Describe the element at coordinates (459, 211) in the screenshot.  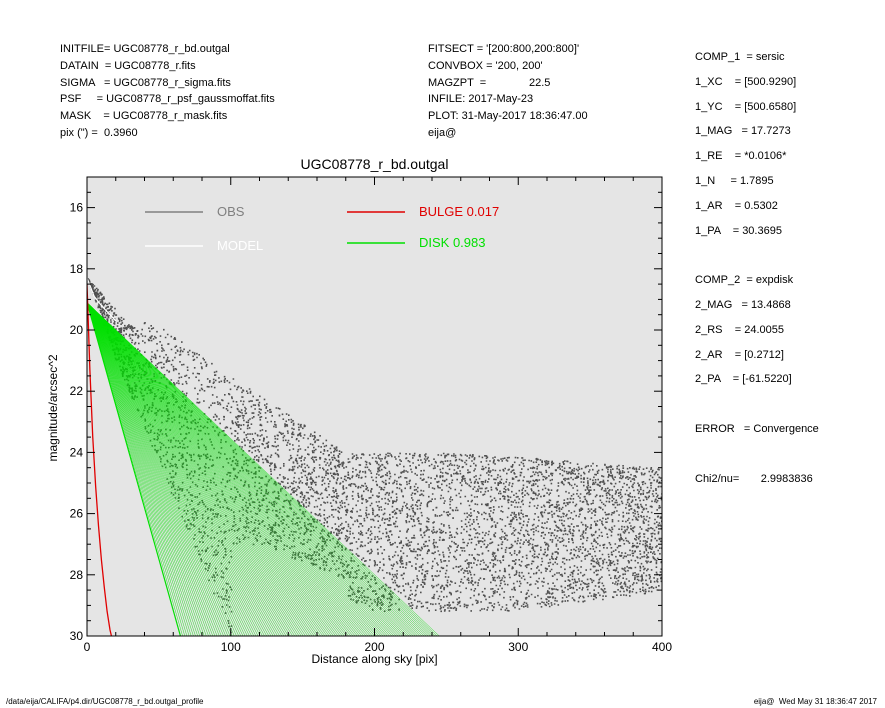
I see `legend-label: BULGE 0.017` at that location.